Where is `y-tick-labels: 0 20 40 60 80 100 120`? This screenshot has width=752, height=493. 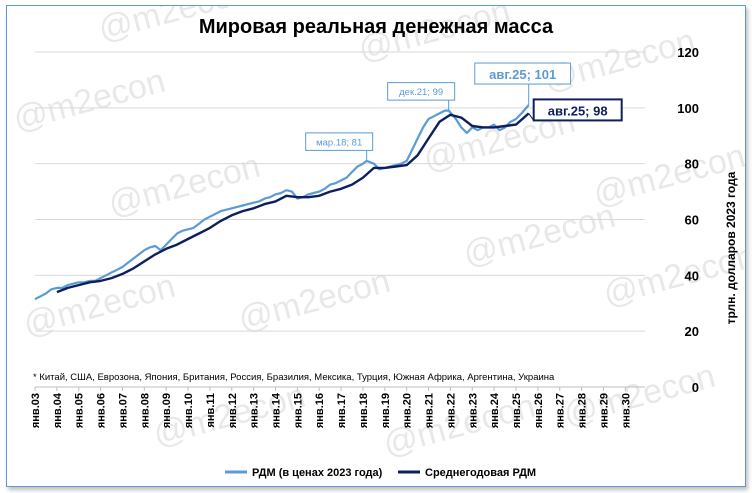 y-tick-labels: 0 20 40 60 80 100 120 is located at coordinates (688, 220).